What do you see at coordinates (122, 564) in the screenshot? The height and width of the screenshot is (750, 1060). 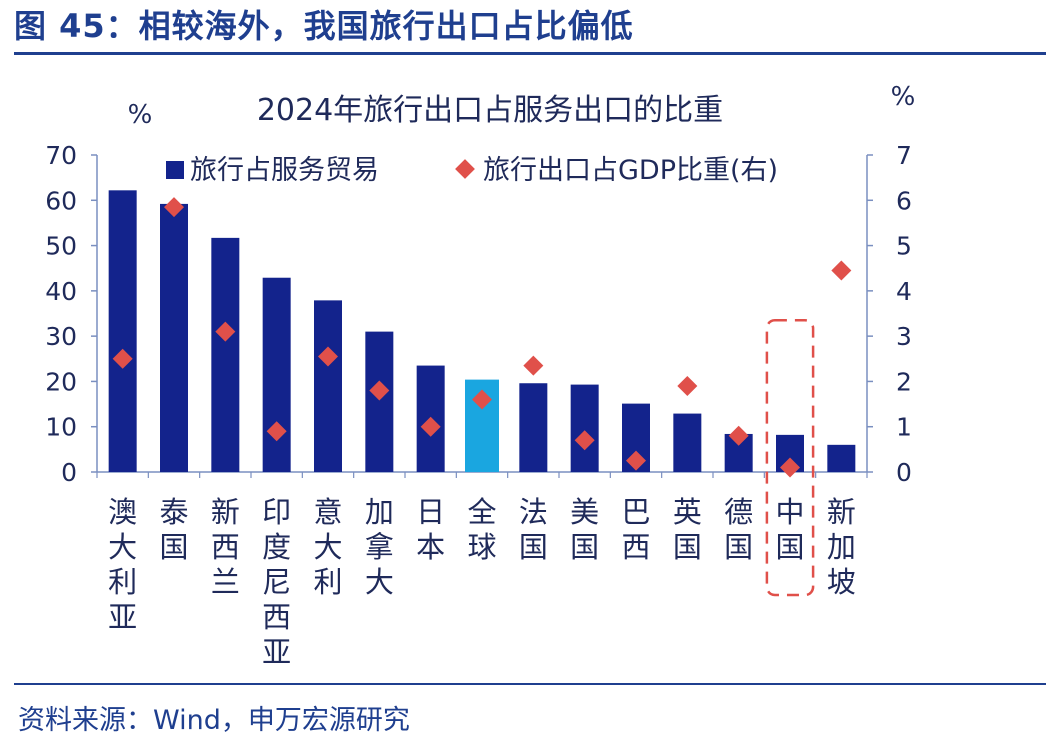 I see `category-label: 澳大利亚` at bounding box center [122, 564].